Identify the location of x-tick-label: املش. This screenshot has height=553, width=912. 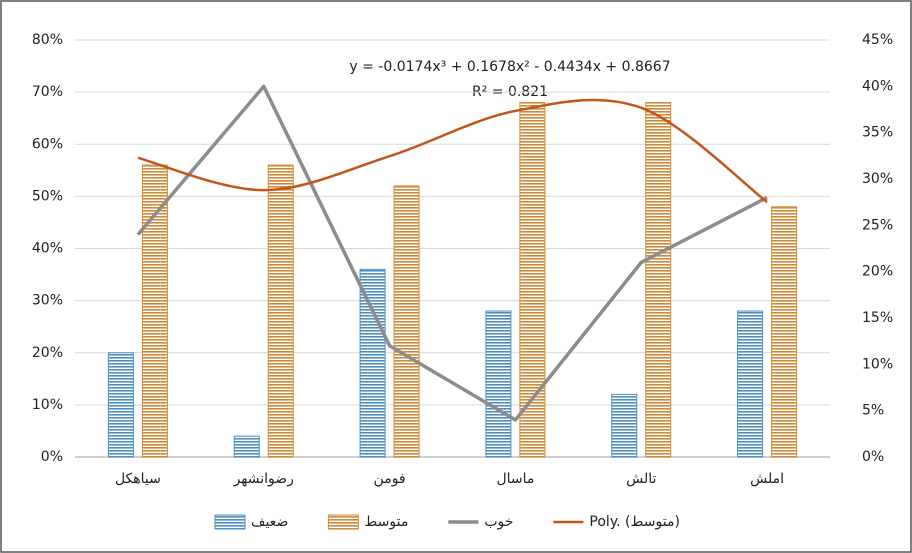
(767, 479).